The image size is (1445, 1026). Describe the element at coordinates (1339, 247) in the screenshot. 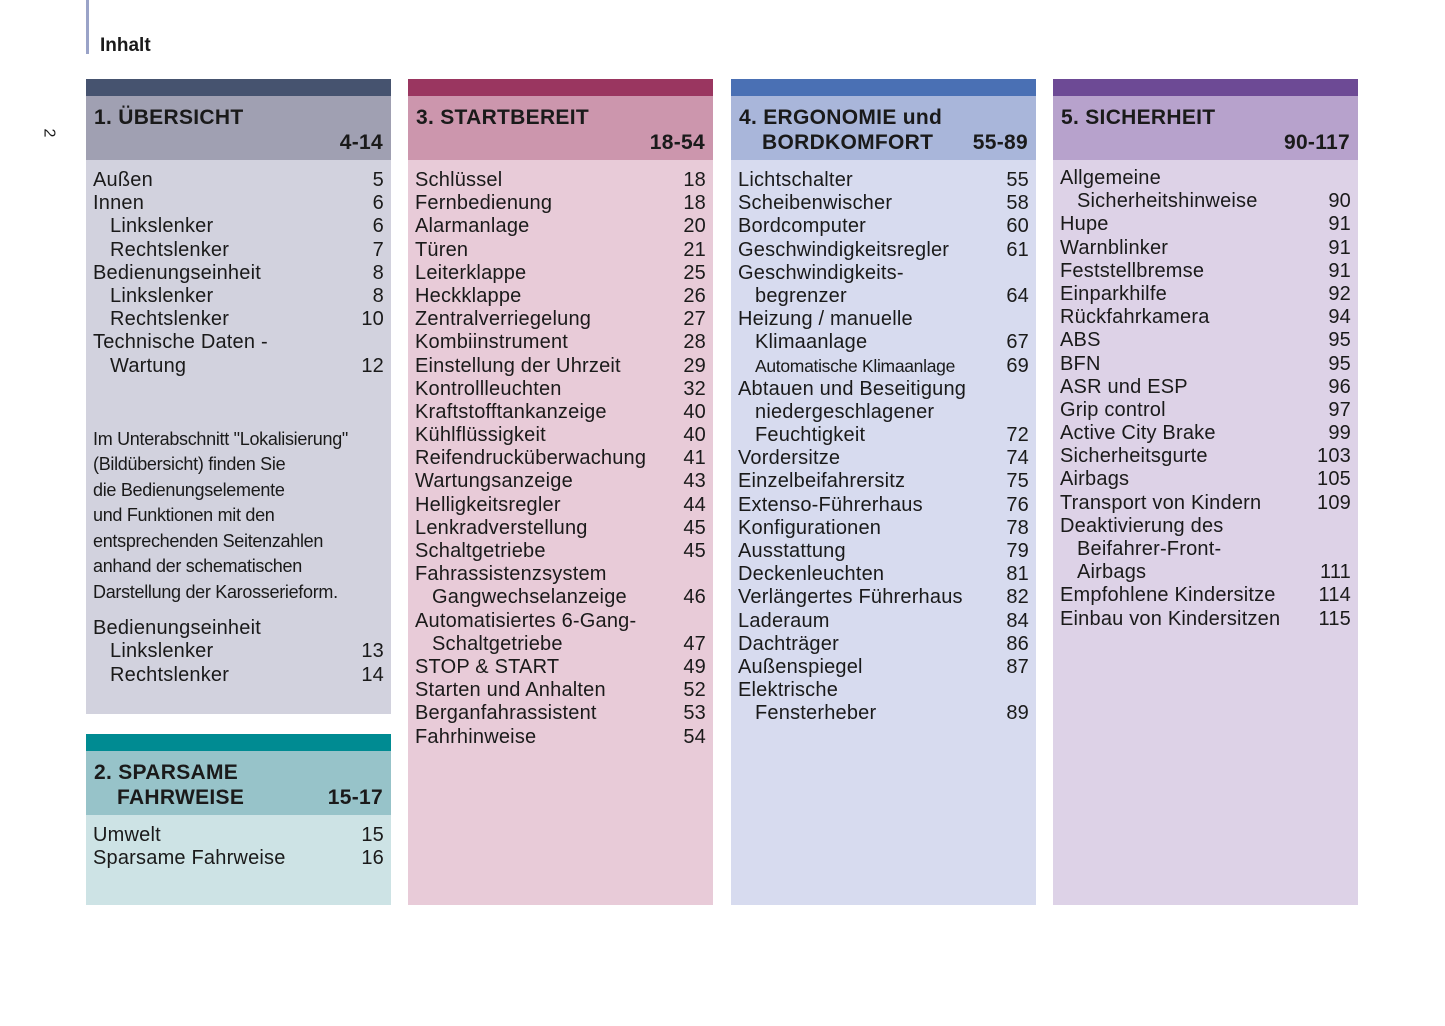

I see `toc-entry-page: 91` at that location.